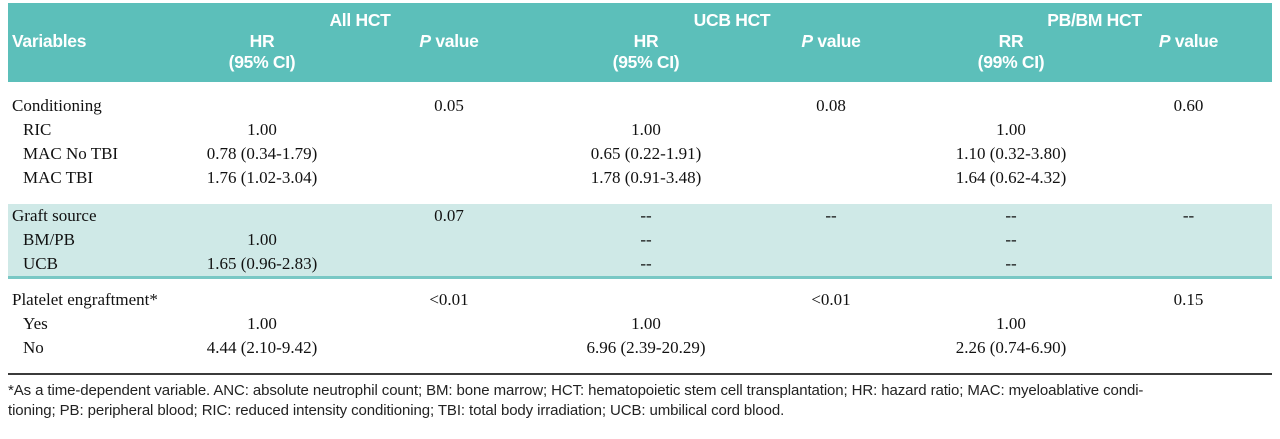  What do you see at coordinates (646, 177) in the screenshot?
I see `value-cell: 1.78 (0.91-3.48)` at bounding box center [646, 177].